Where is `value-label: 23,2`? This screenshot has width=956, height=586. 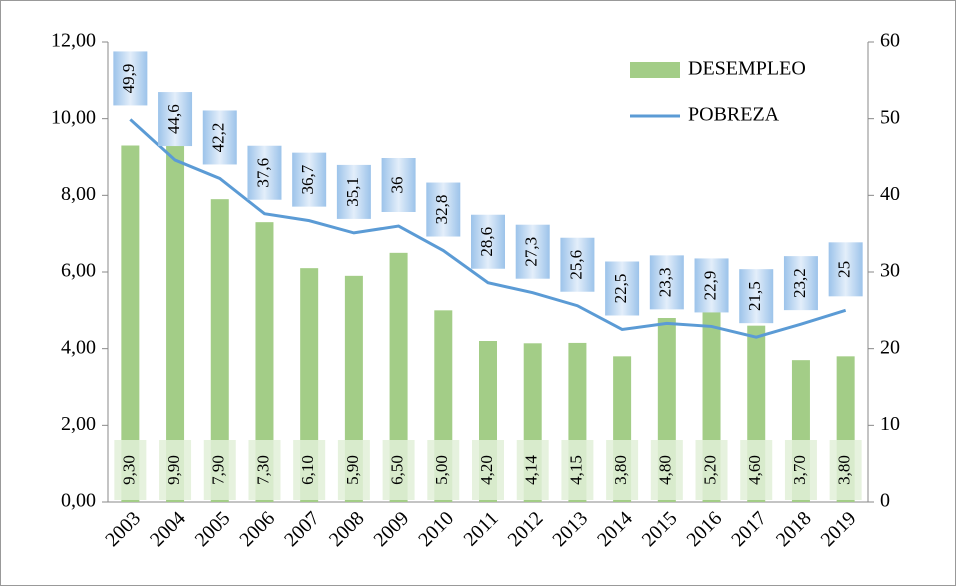
value-label: 23,2 is located at coordinates (799, 283).